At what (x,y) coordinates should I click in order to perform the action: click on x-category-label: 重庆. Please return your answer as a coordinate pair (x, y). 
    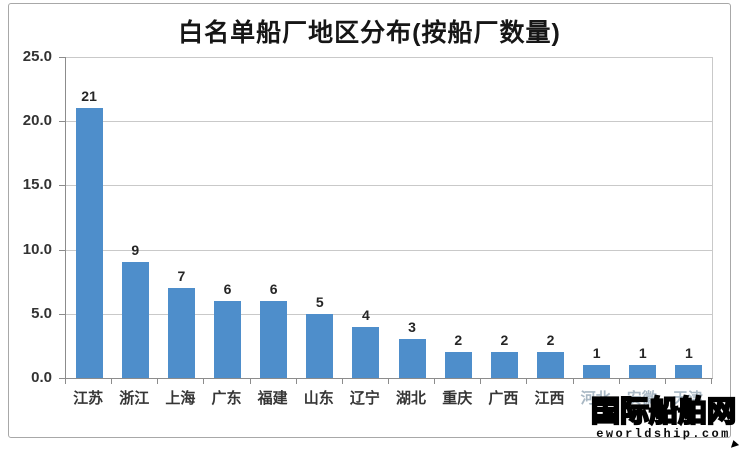
    Looking at the image, I should click on (457, 398).